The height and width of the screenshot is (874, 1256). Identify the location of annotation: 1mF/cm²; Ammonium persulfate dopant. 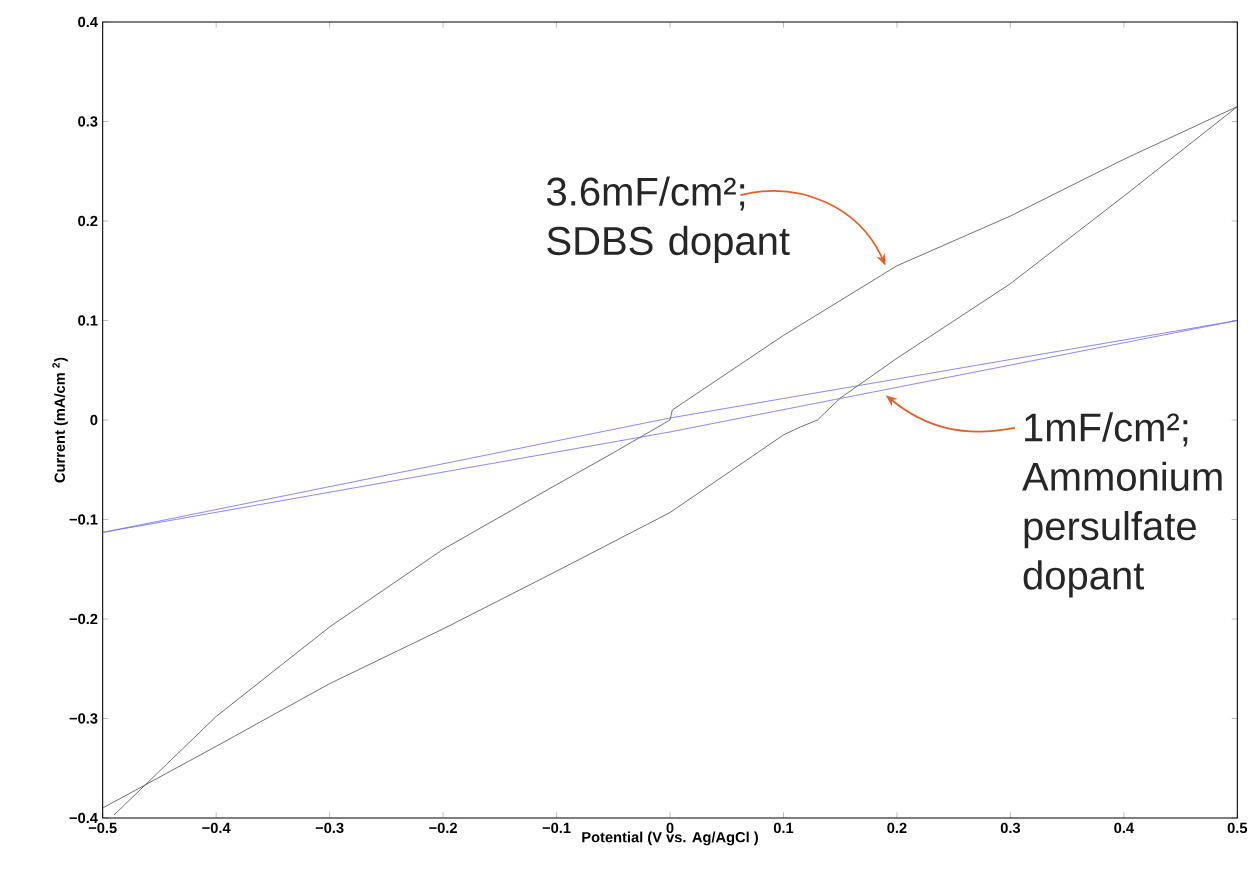
(1122, 505).